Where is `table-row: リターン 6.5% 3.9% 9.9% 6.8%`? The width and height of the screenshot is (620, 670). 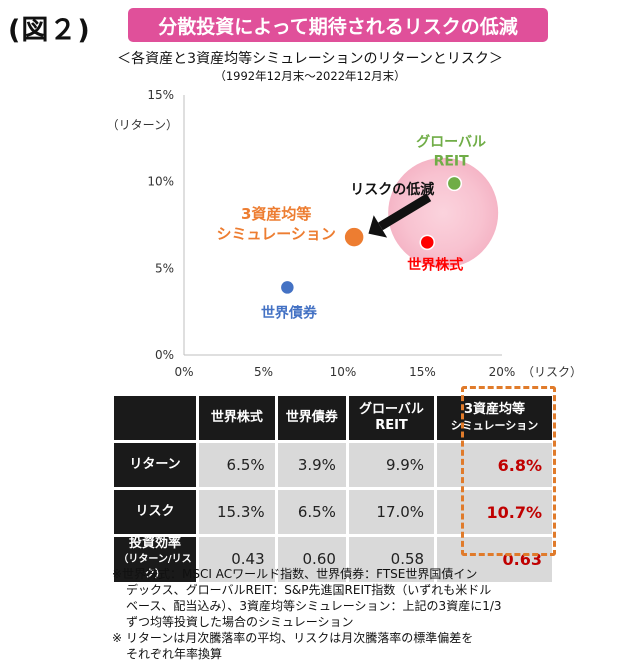 table-row: リターン 6.5% 3.9% 9.9% 6.8% is located at coordinates (333, 465).